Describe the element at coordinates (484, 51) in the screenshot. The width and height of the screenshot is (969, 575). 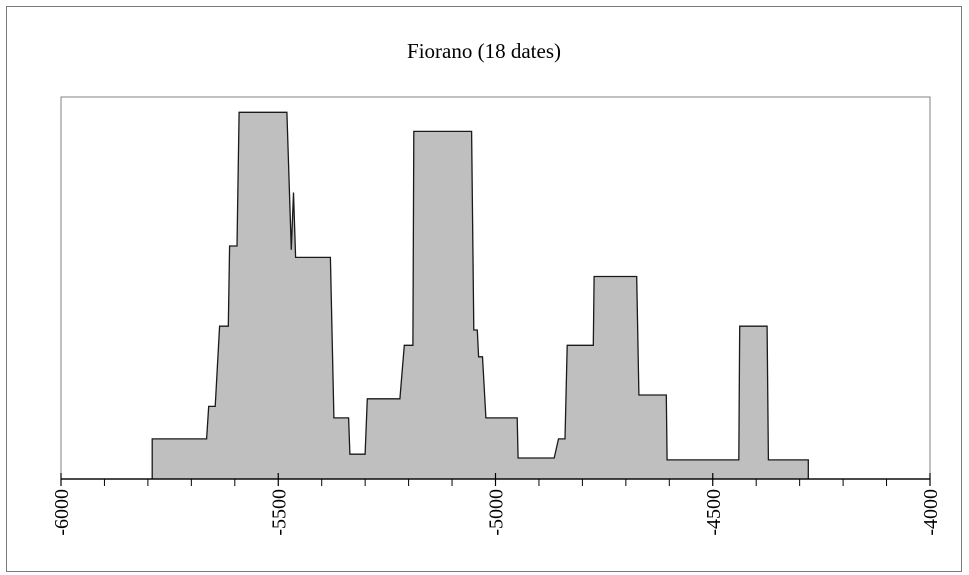
I see `chart-title: Fiorano (18 dates)` at that location.